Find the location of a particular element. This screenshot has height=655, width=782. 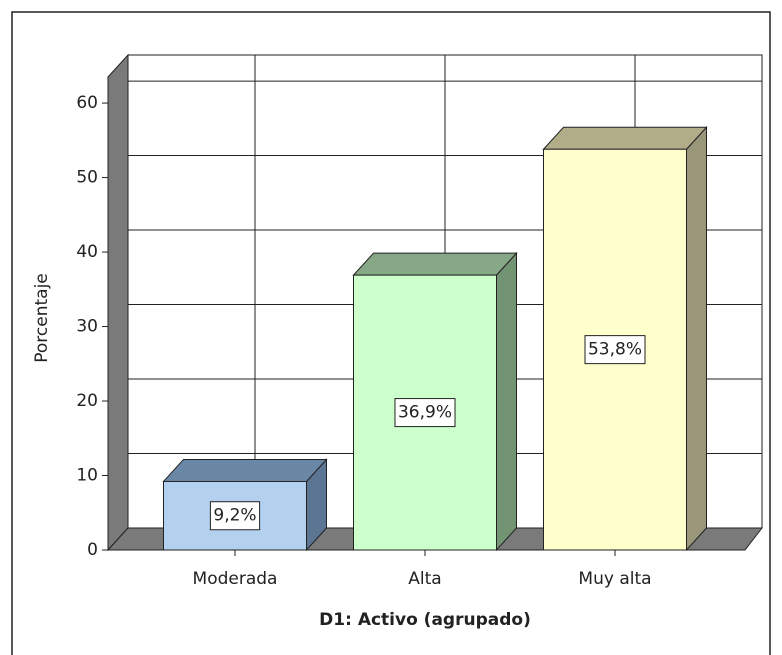

y-tick-label: 0 is located at coordinates (92, 550).